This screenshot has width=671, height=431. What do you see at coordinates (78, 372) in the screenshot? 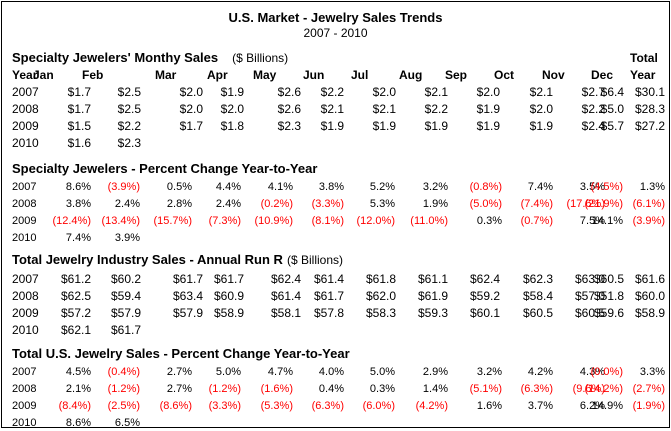
I see `value-cell: 4.5%` at bounding box center [78, 372].